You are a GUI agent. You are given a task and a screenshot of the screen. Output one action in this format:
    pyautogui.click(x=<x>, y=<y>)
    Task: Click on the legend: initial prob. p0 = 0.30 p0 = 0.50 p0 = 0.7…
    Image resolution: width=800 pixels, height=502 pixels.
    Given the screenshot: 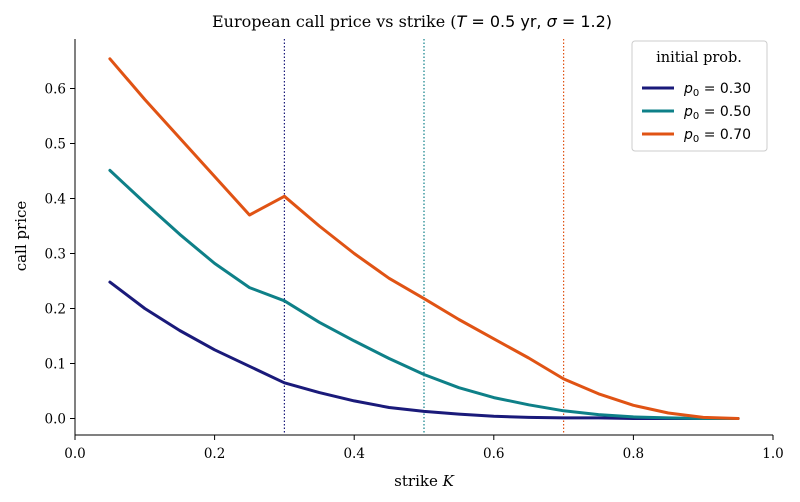 What is the action you would take?
    pyautogui.click(x=699, y=96)
    